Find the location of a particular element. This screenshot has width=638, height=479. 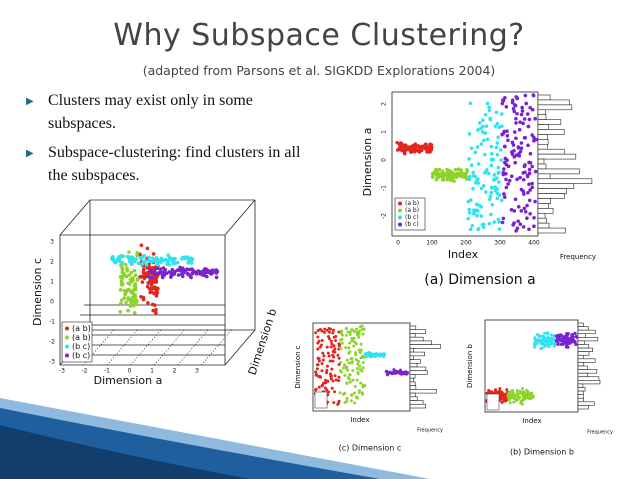

y-tick-label: 3 is located at coordinates (52, 242).